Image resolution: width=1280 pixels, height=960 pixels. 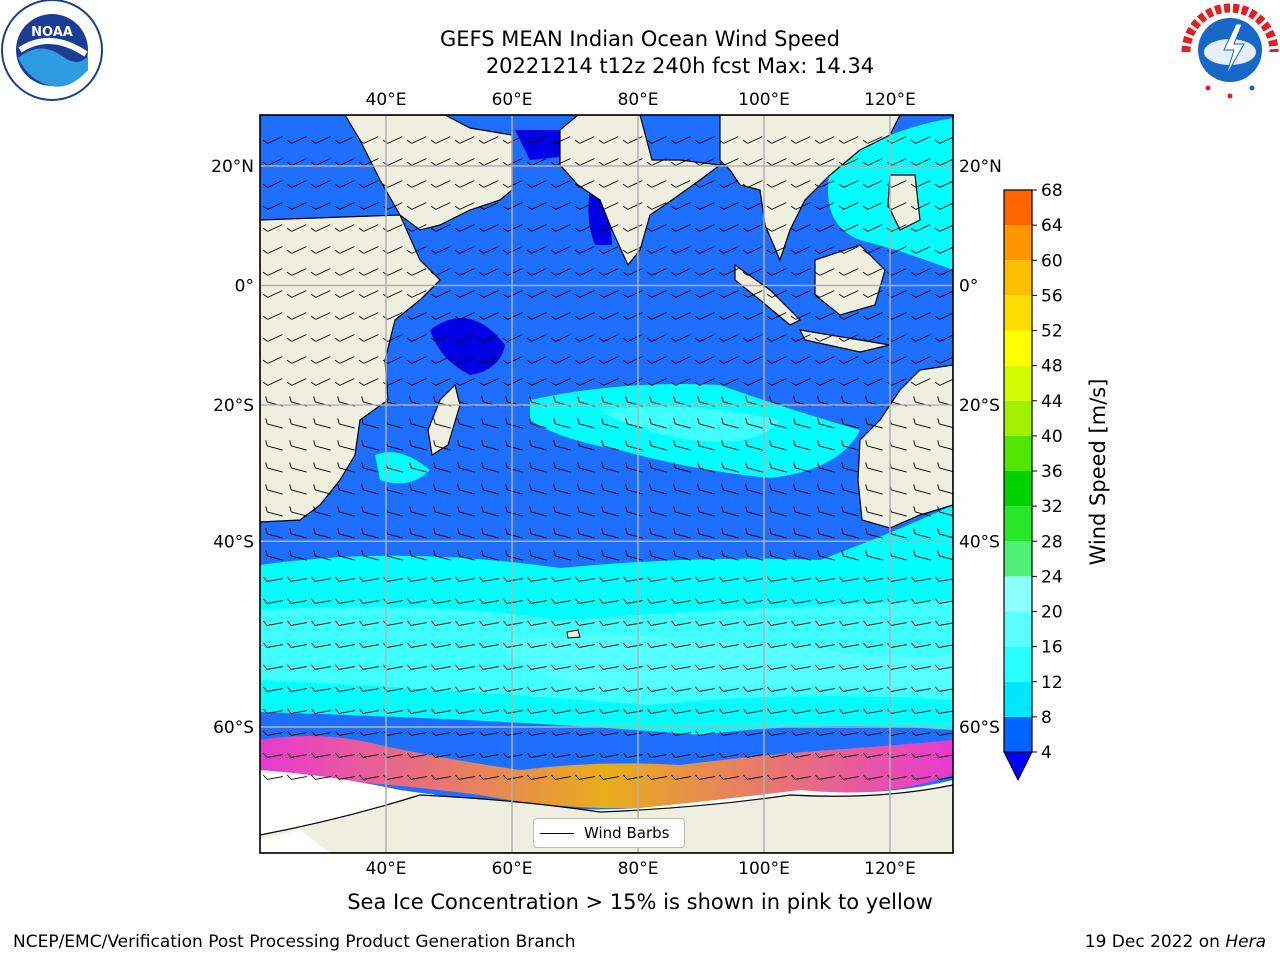 What do you see at coordinates (512, 869) in the screenshot?
I see `lon-tick-bottom: 60°E` at bounding box center [512, 869].